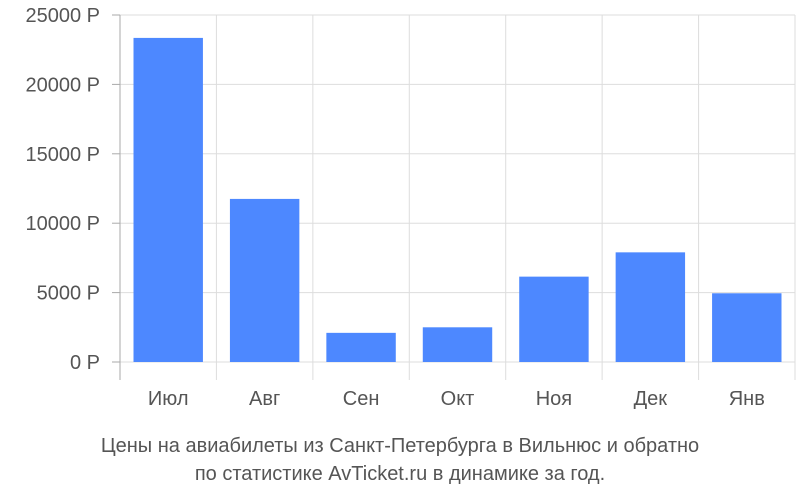  Describe the element at coordinates (62, 16) in the screenshot. I see `y-tick-label: 25000 Р` at that location.